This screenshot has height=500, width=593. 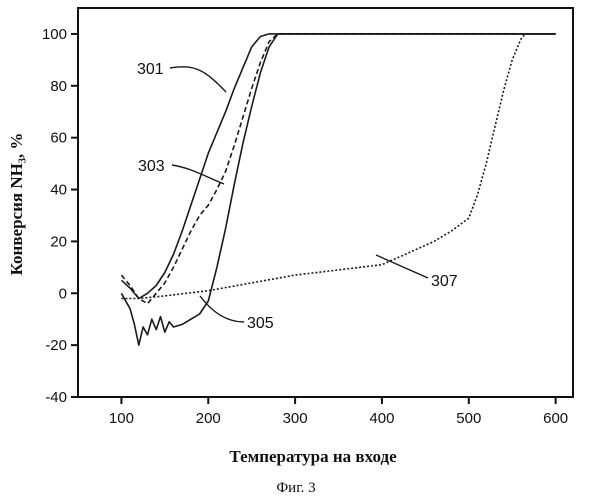 I want to click on x-tick-label-500: 500, so click(x=468, y=418).